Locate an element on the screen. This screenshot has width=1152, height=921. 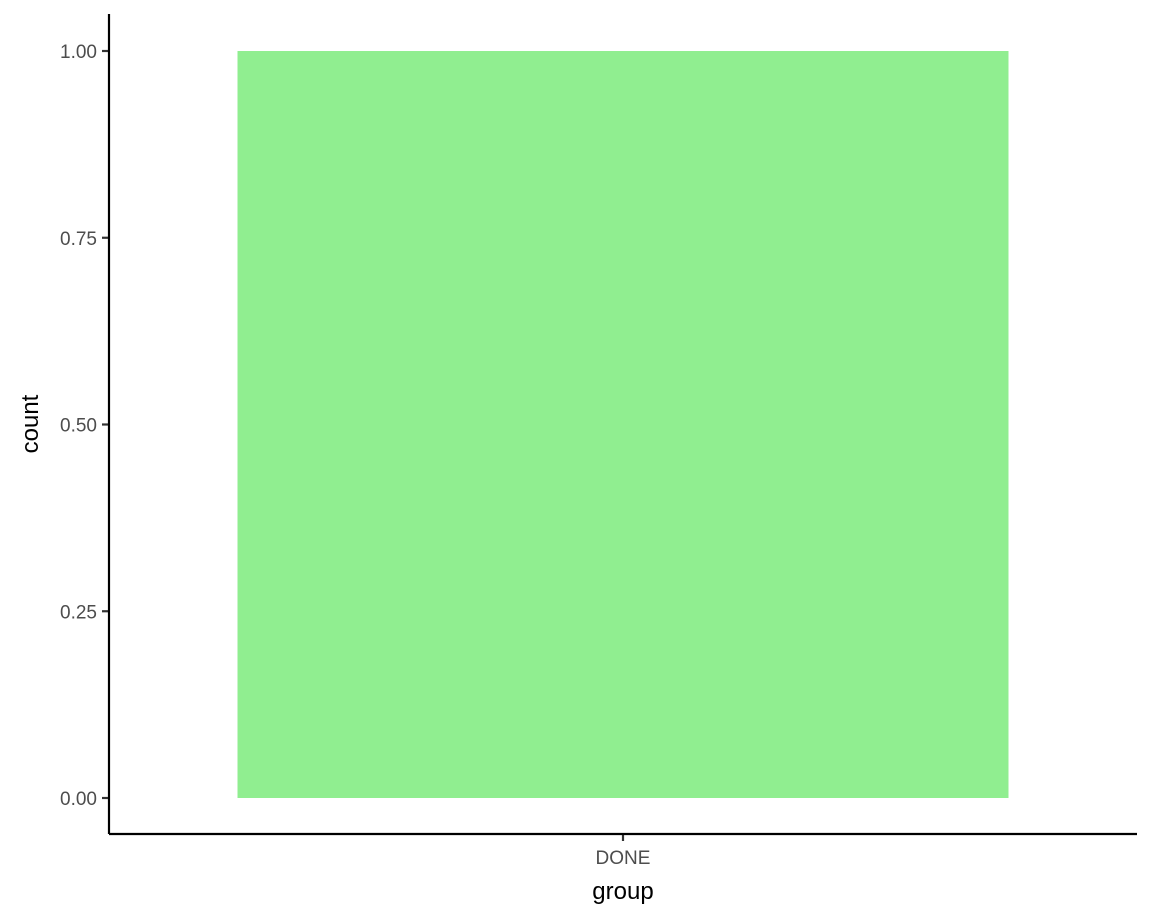
y-axis-title: count is located at coordinates (30, 423).